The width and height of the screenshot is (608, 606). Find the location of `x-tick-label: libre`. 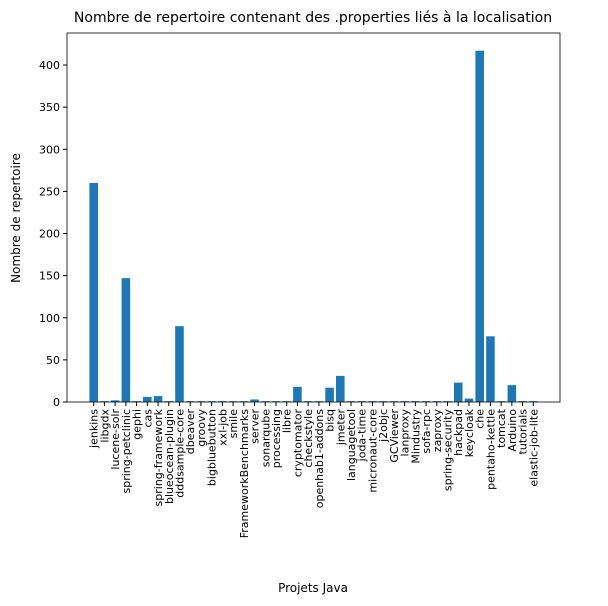

x-tick-label: libre is located at coordinates (287, 421).